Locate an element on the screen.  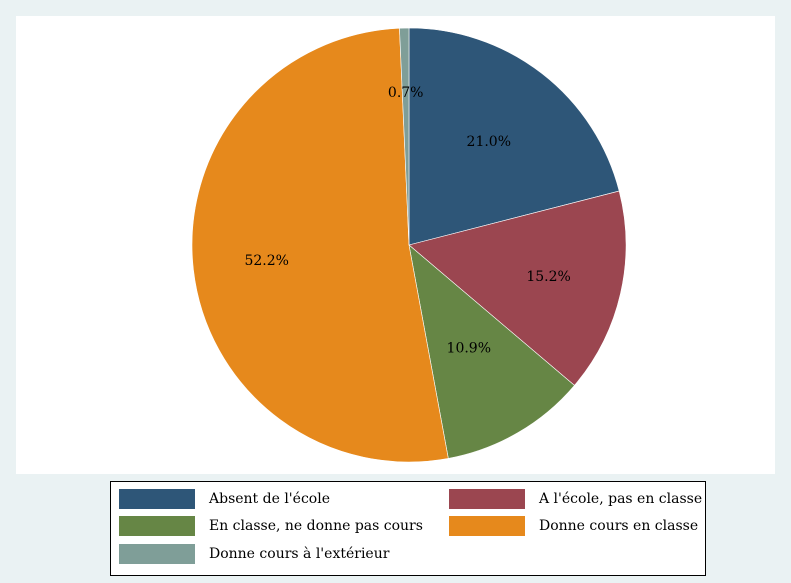
legend-item: Donne cours en classe is located at coordinates (573, 526).